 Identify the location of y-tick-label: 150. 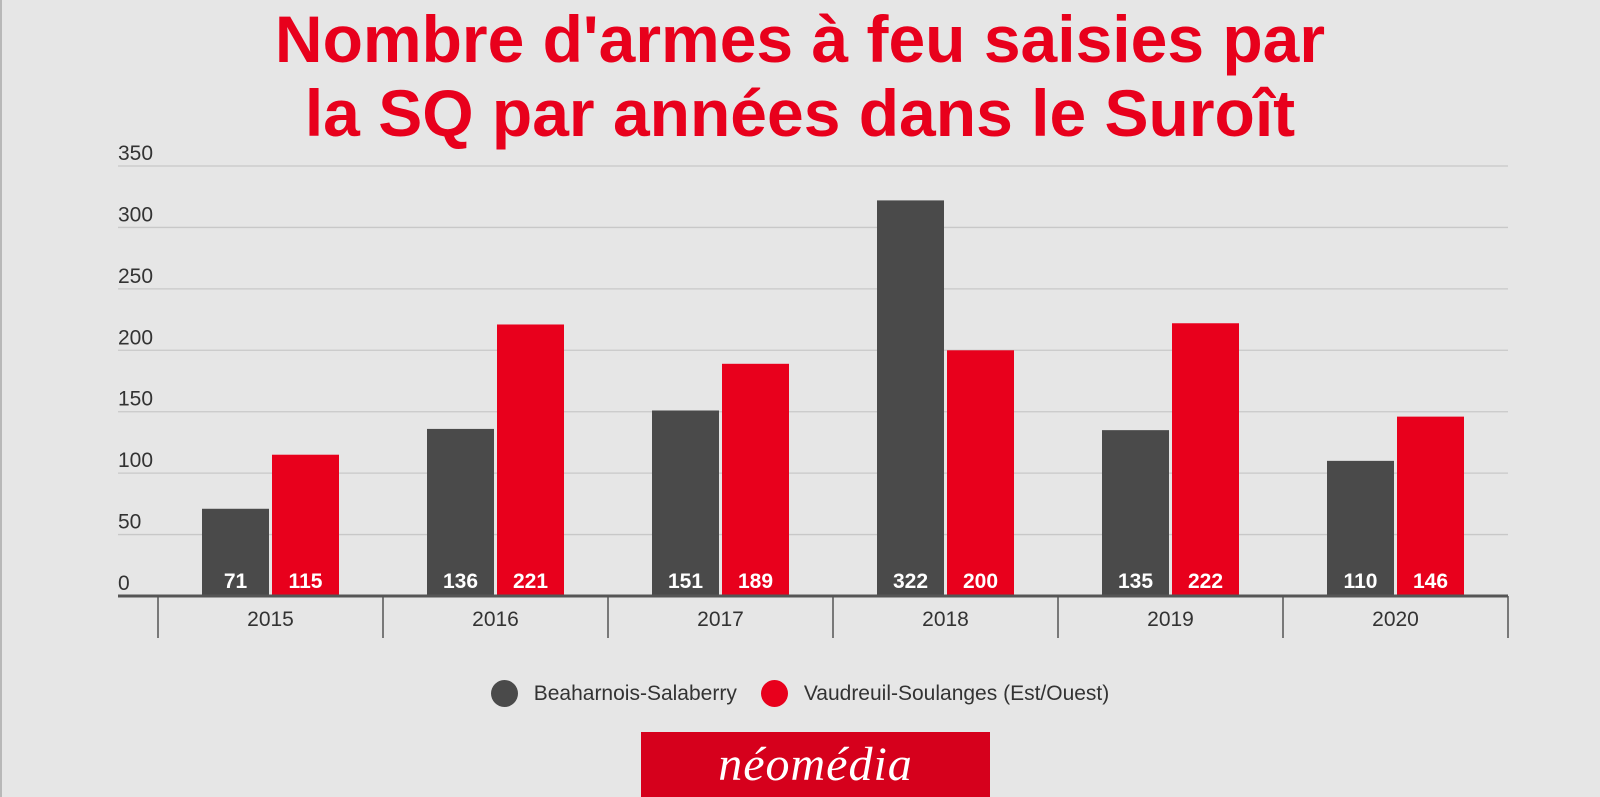
(135, 399).